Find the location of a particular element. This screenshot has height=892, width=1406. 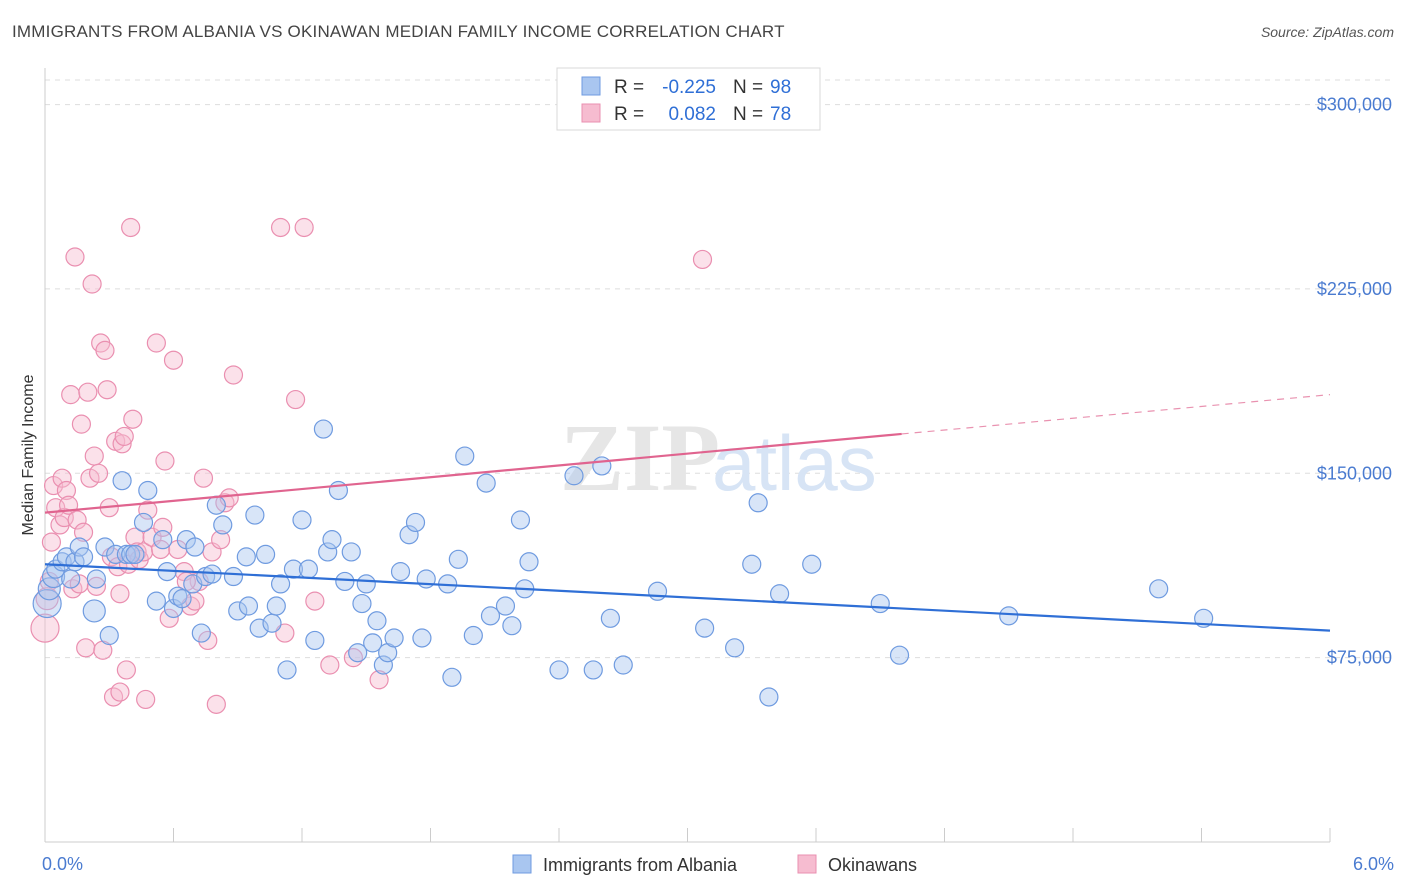

legend-r-value: -0.225 is located at coordinates (689, 87).